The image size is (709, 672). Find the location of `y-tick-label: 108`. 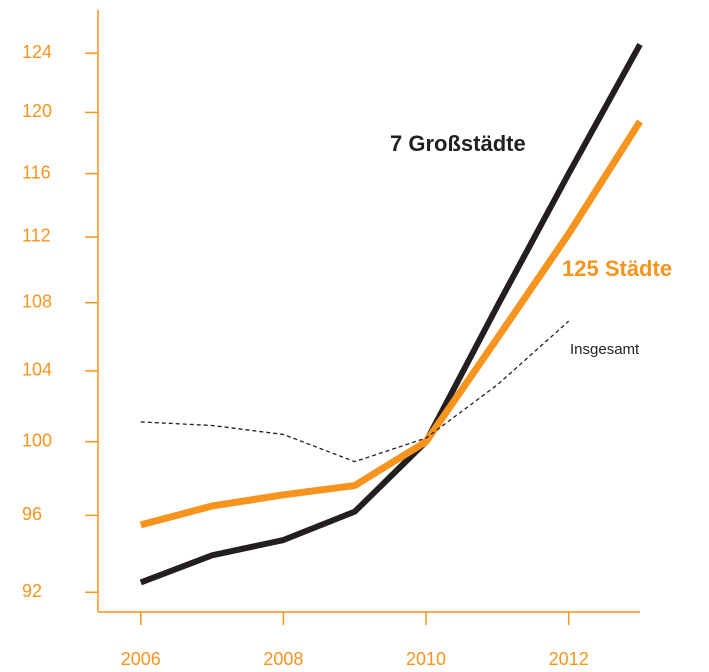

y-tick-label: 108 is located at coordinates (37, 301).